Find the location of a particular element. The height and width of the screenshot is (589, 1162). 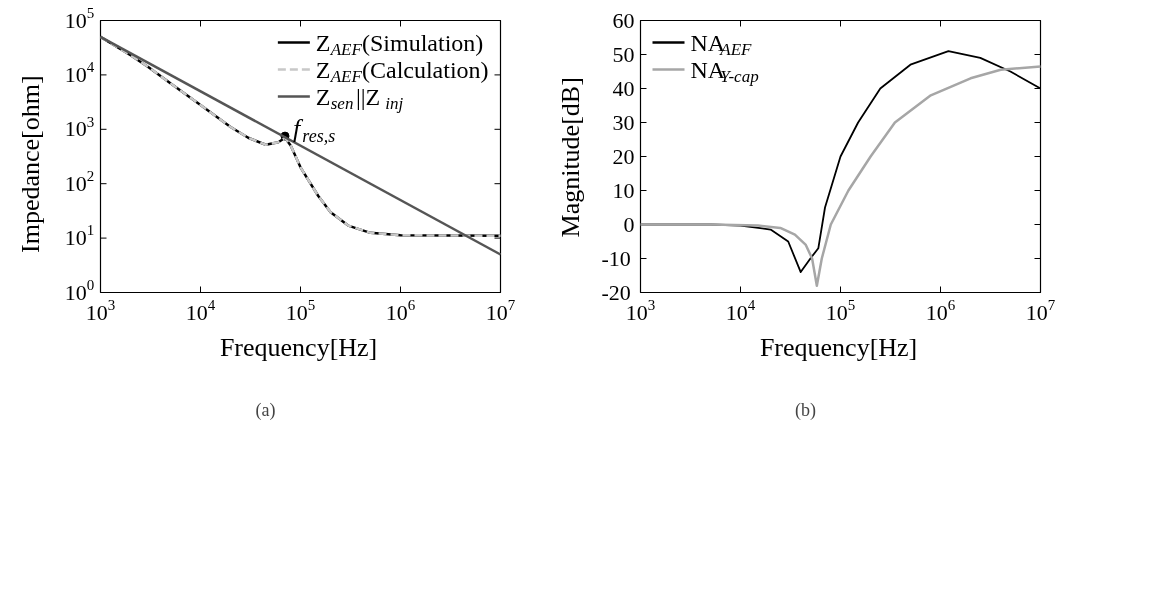

y-tick-label: 50 is located at coordinates (623, 54).